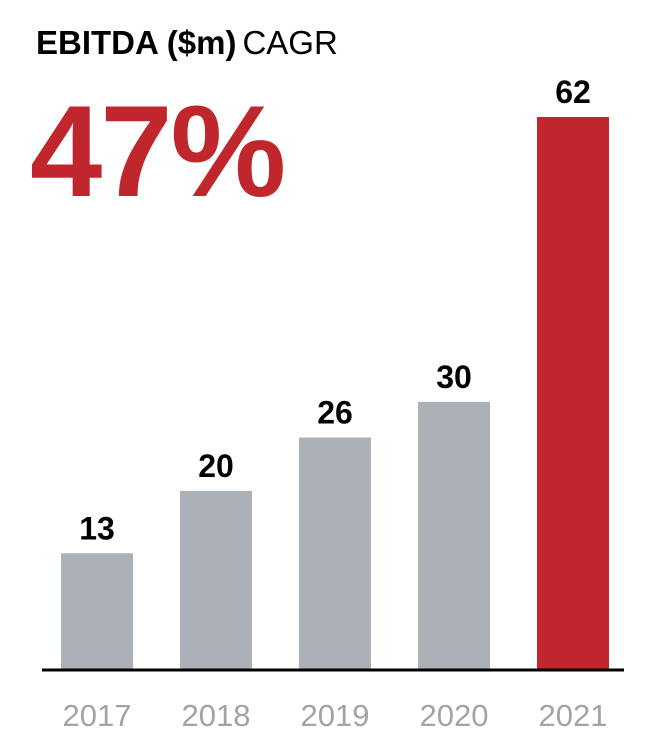 This screenshot has width=661, height=753. I want to click on chart-subtitle: CAGR, so click(290, 42).